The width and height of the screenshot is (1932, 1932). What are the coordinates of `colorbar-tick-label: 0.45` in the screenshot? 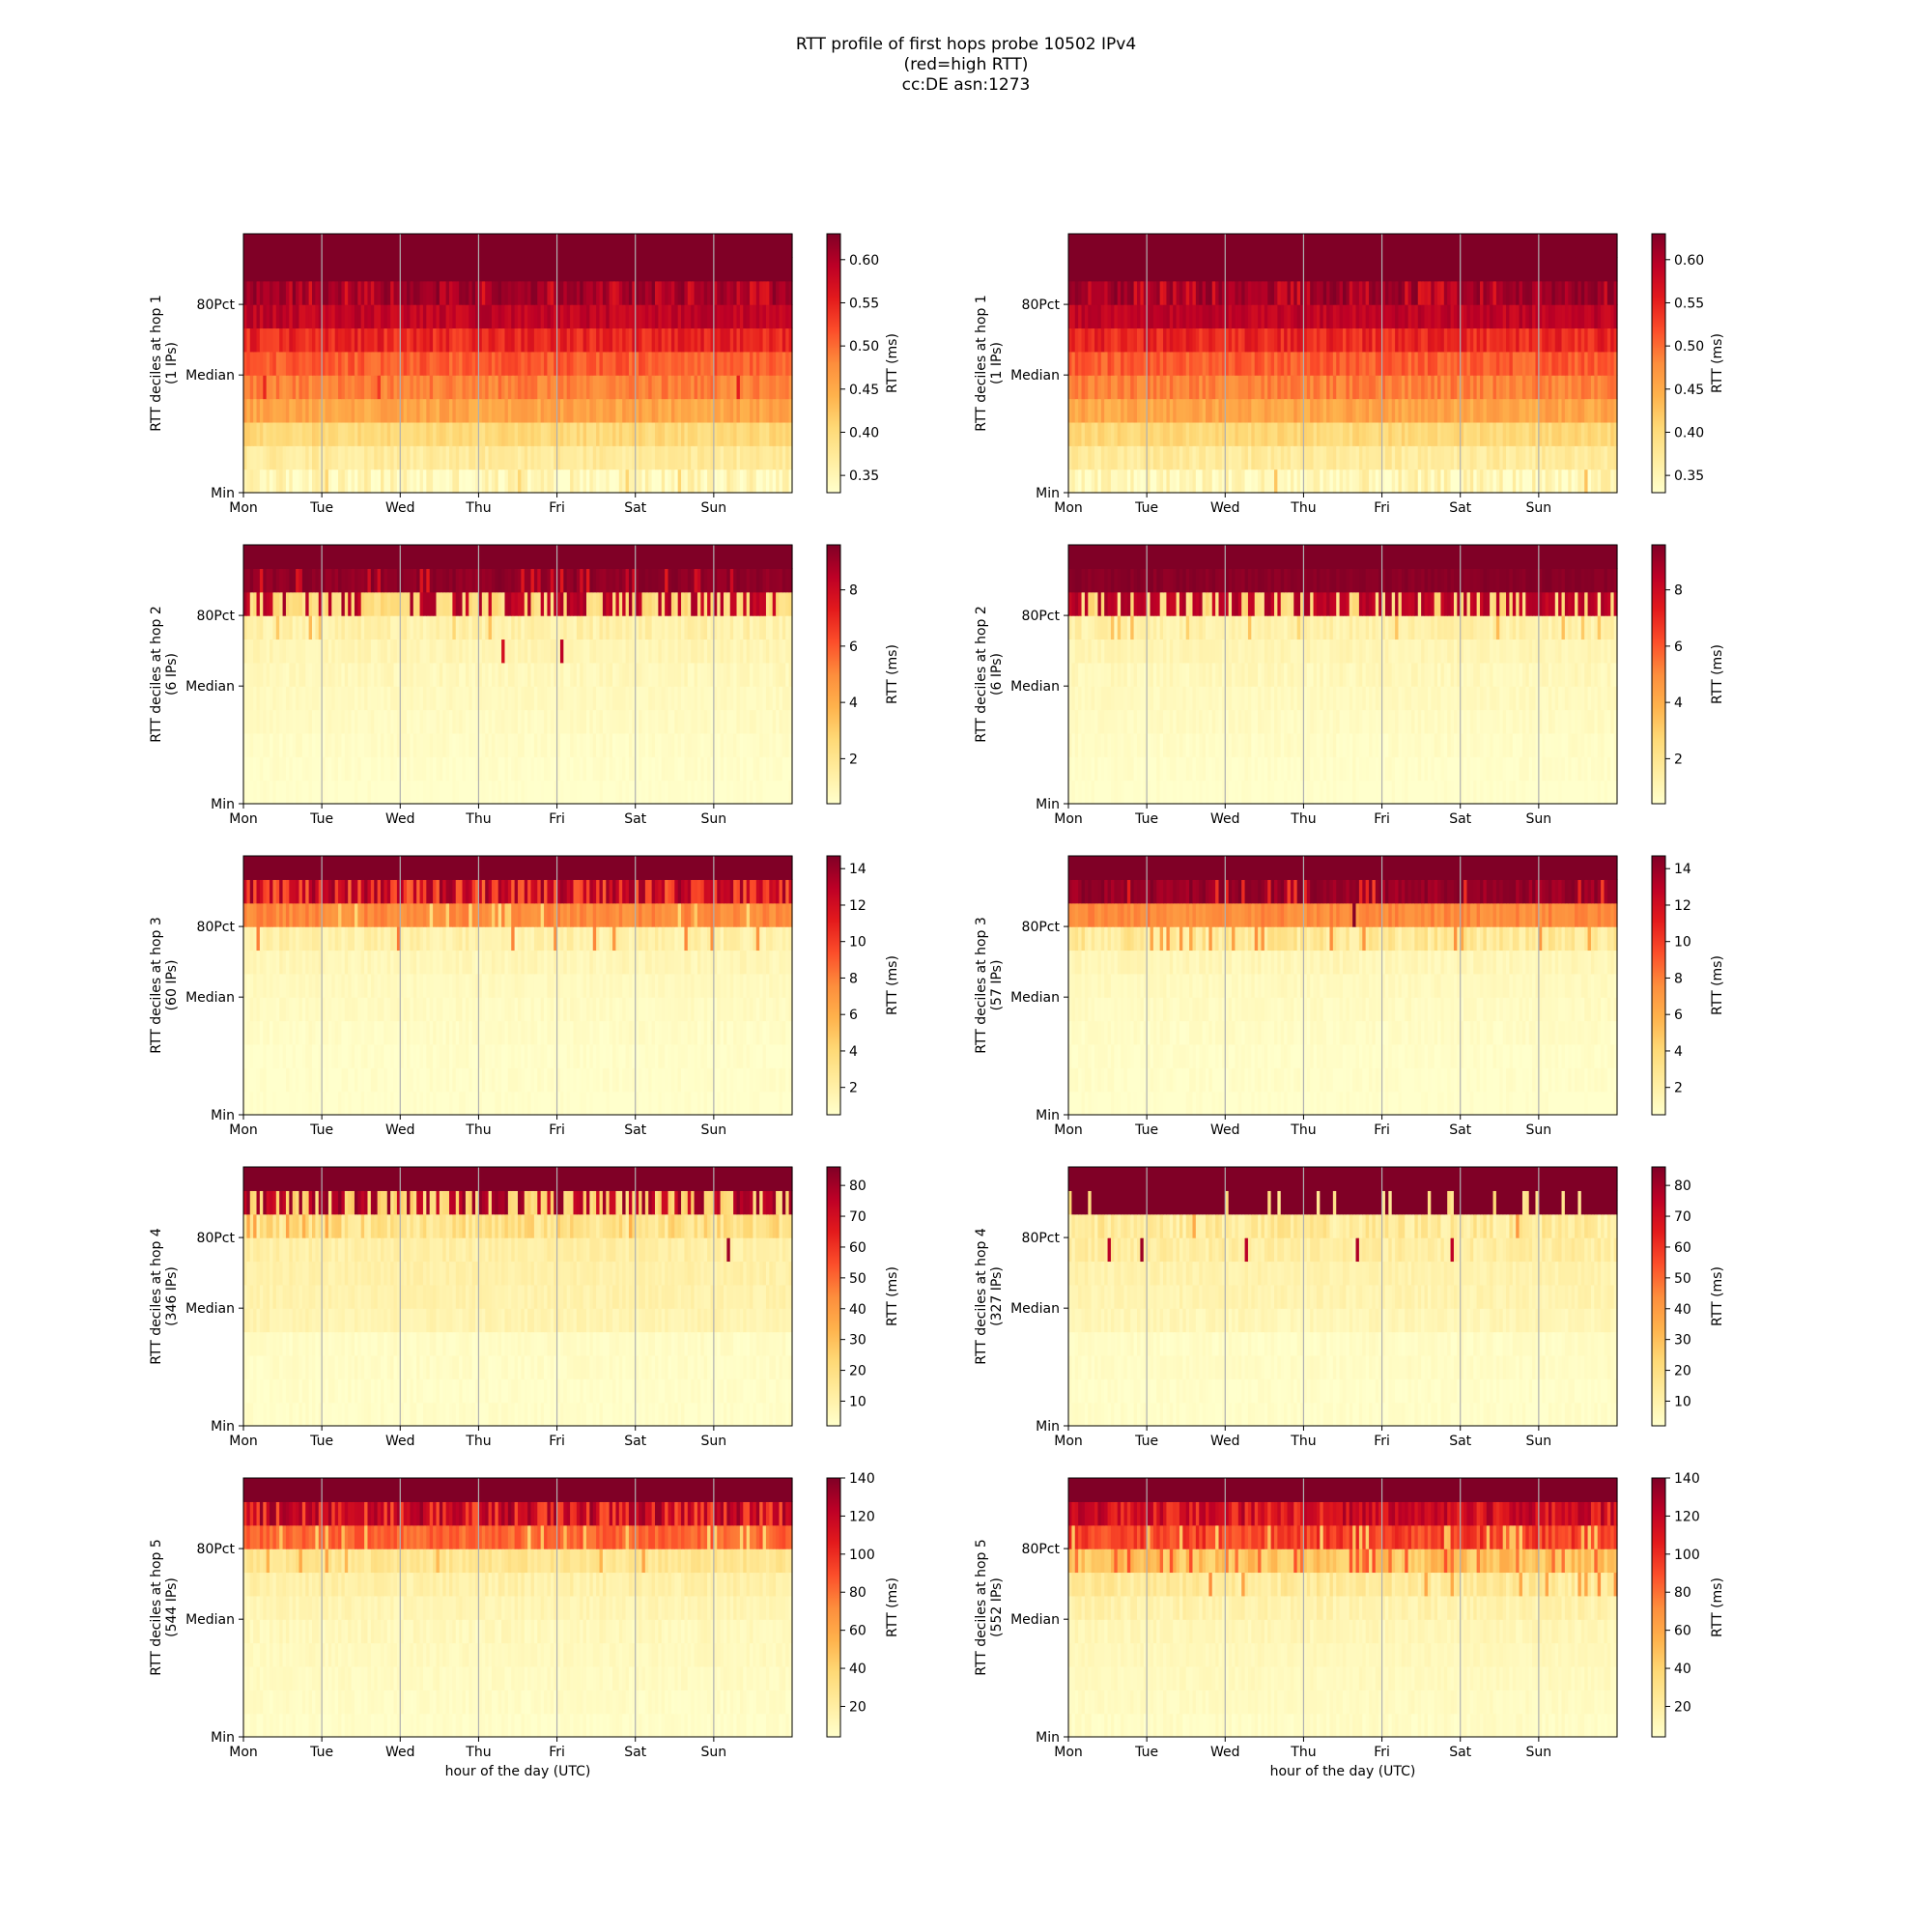 It's located at (1689, 390).